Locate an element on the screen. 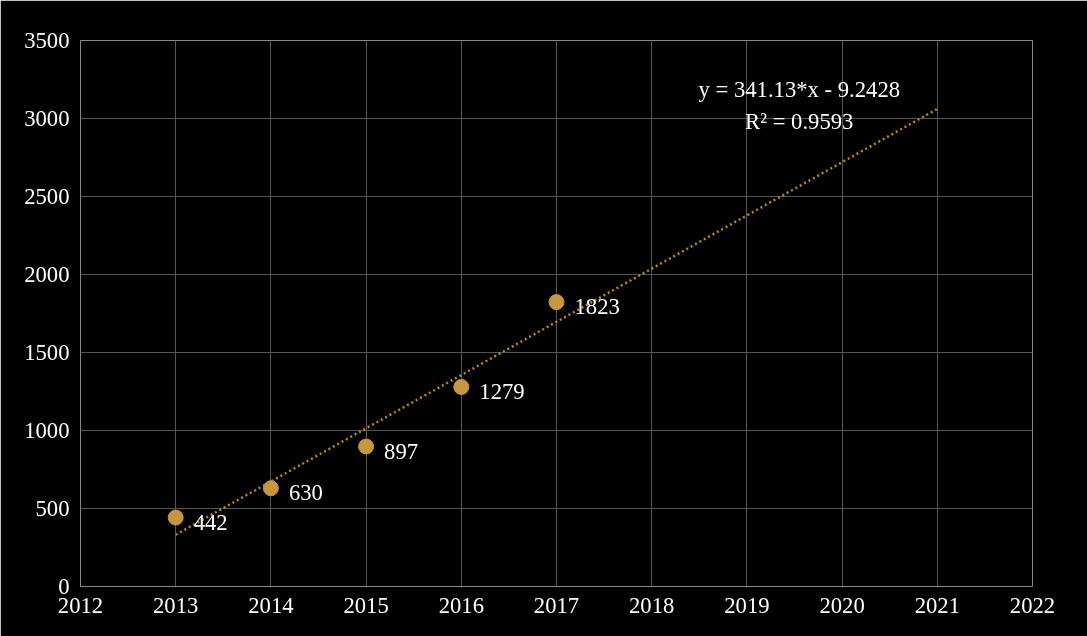 Image resolution: width=1087 pixels, height=636 pixels. y-tick-label: 2000 is located at coordinates (47, 274).